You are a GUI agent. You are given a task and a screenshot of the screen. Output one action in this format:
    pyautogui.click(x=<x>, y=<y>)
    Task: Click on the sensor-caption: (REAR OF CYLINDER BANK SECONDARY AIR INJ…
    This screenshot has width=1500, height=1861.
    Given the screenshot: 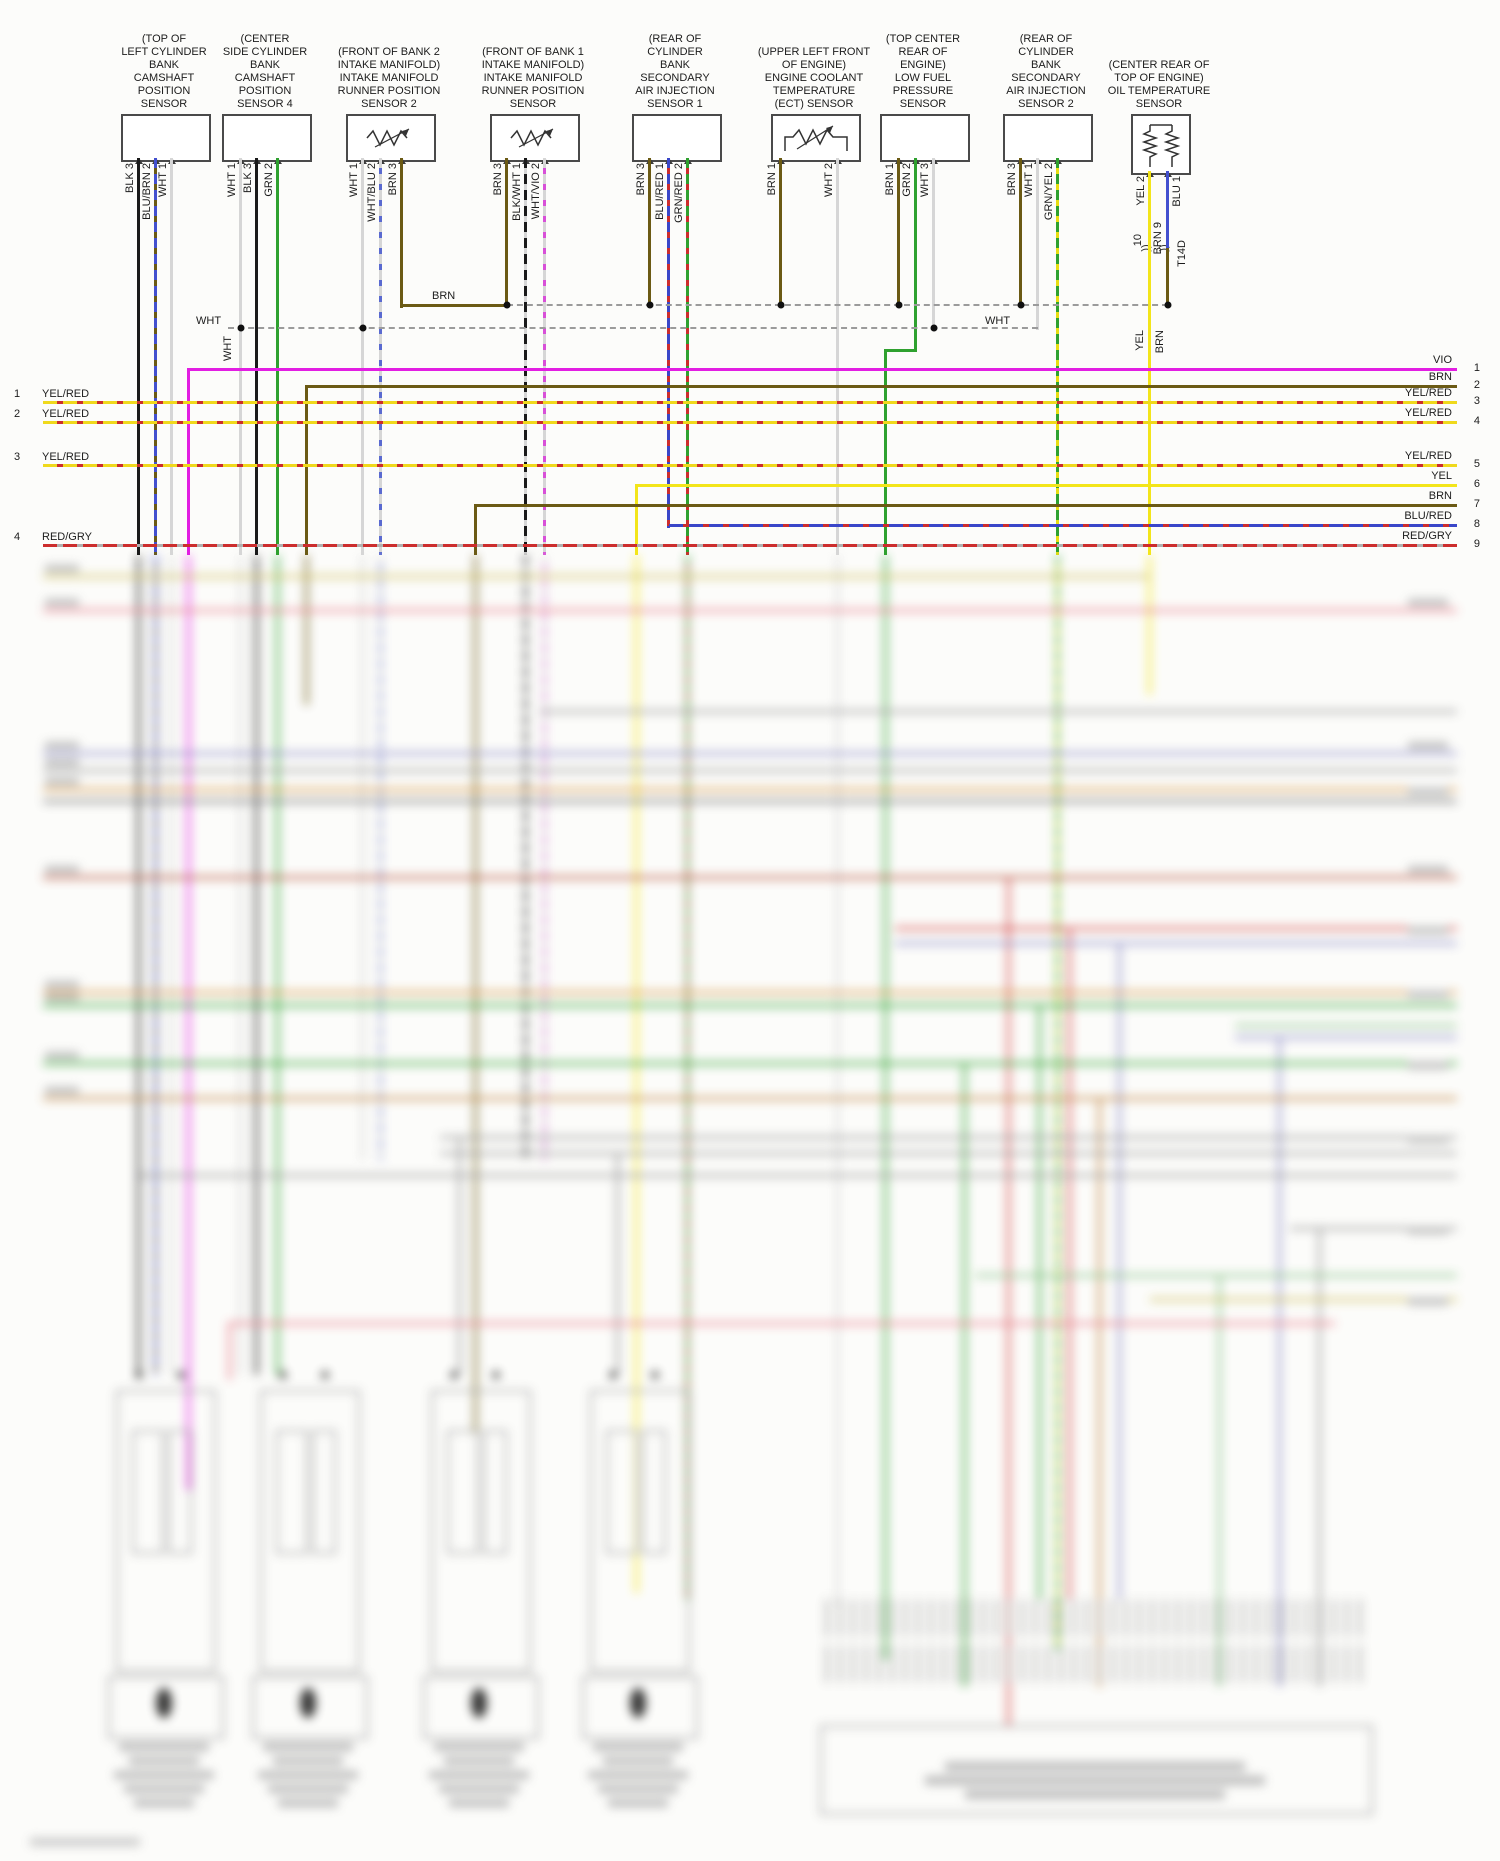 What is the action you would take?
    pyautogui.click(x=675, y=71)
    